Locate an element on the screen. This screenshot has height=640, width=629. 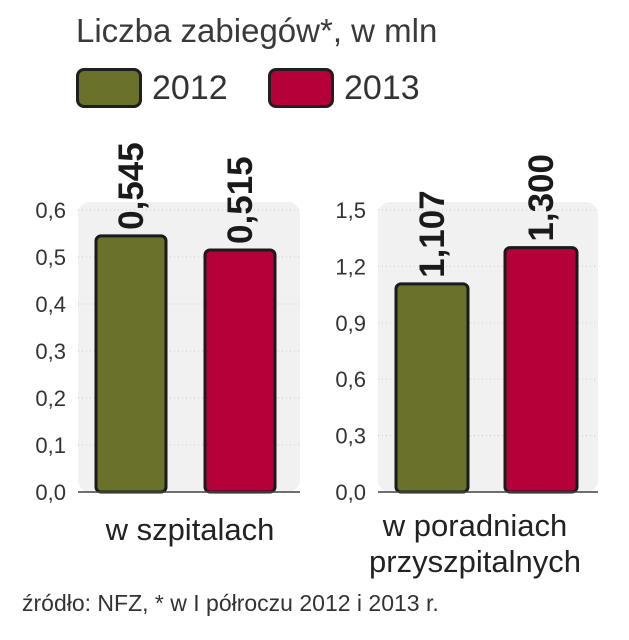
legend-item-2013: 2013 is located at coordinates (344, 88).